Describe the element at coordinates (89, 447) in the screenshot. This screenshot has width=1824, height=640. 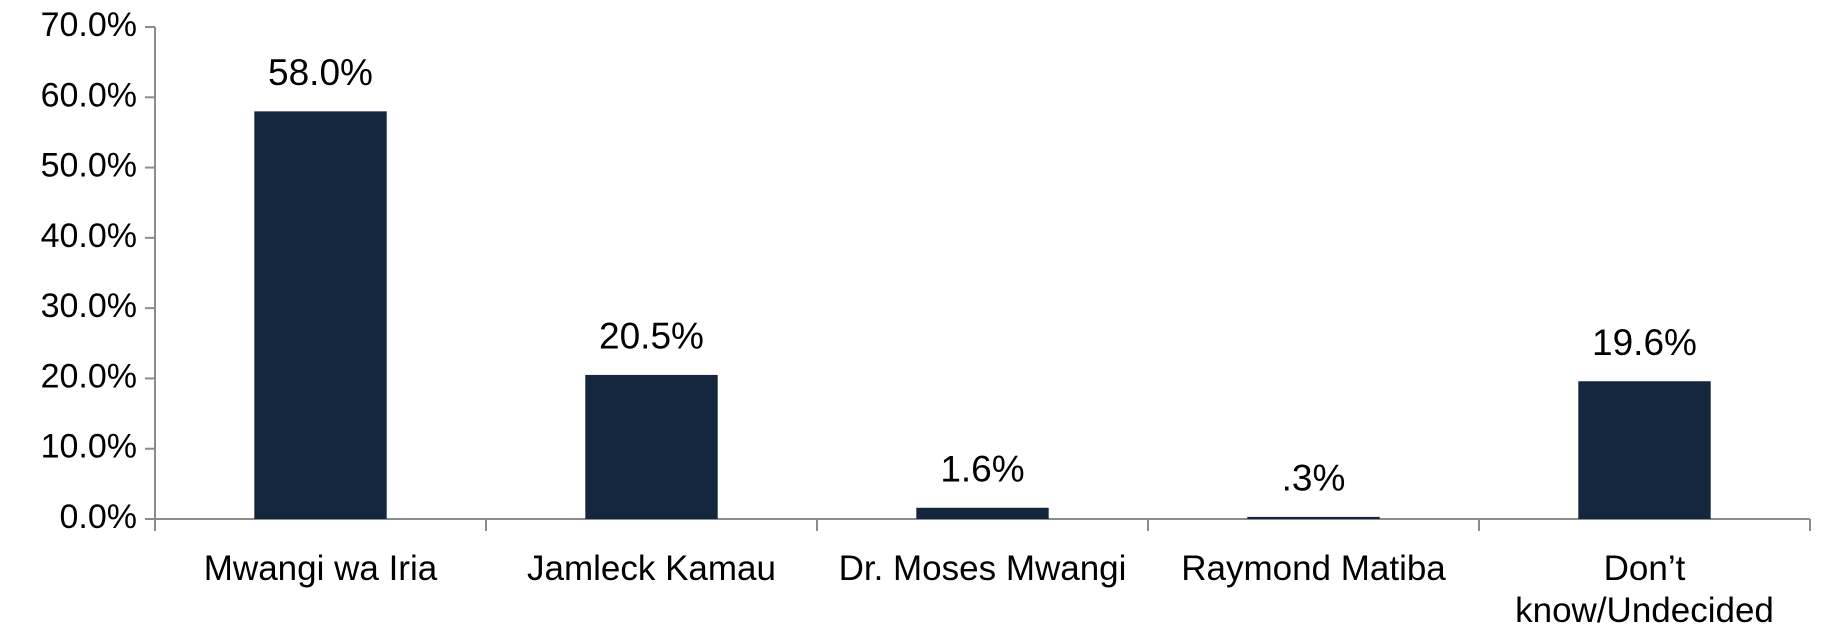
I see `y-tick-label: 10.0%` at that location.